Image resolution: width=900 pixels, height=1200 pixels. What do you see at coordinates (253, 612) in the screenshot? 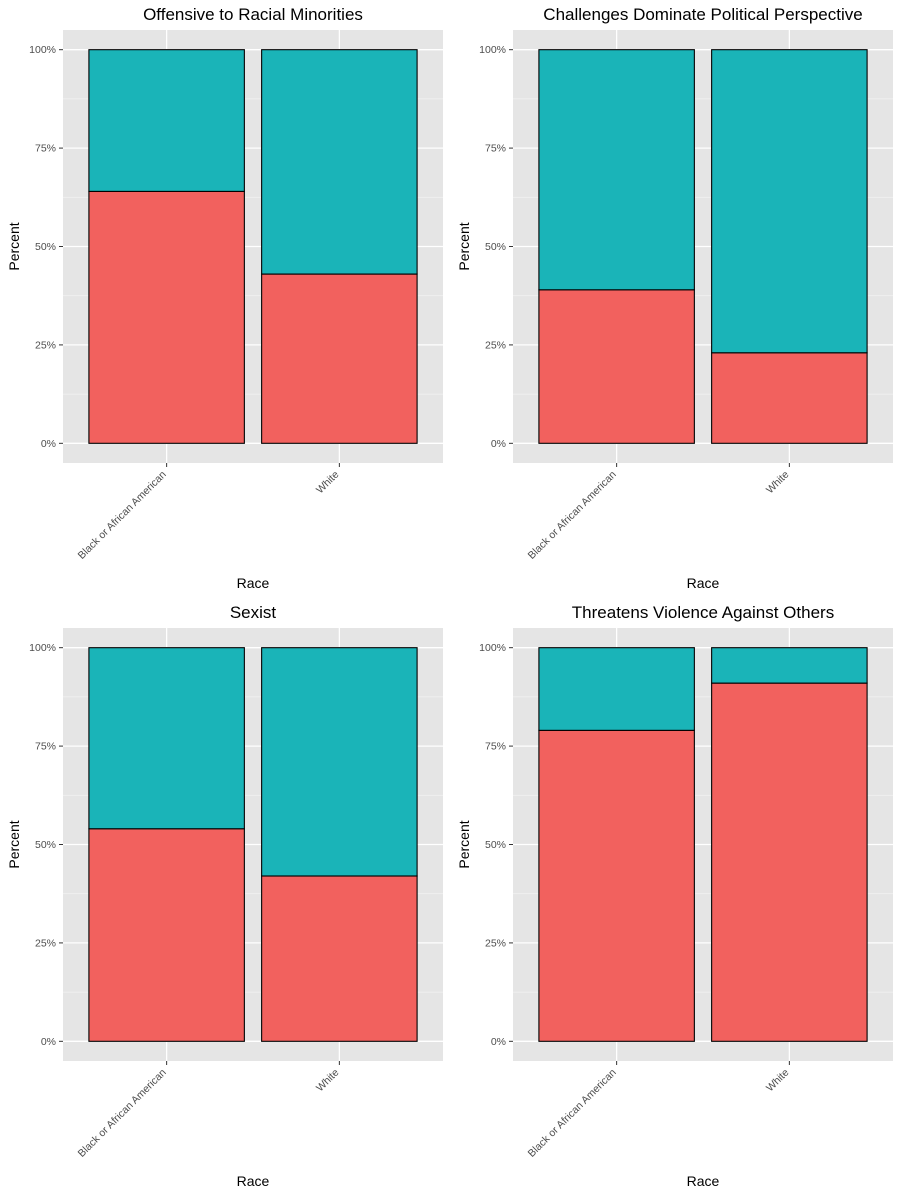
I see `panel-title: Sexist` at bounding box center [253, 612].